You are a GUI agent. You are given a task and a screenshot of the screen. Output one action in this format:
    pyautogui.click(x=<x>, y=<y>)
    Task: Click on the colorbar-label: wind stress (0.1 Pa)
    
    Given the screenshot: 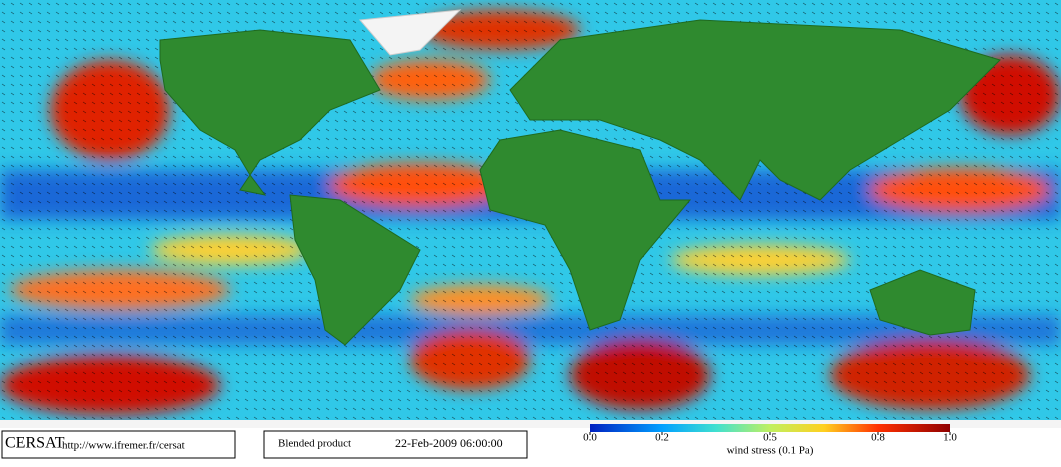 What is the action you would take?
    pyautogui.click(x=770, y=451)
    